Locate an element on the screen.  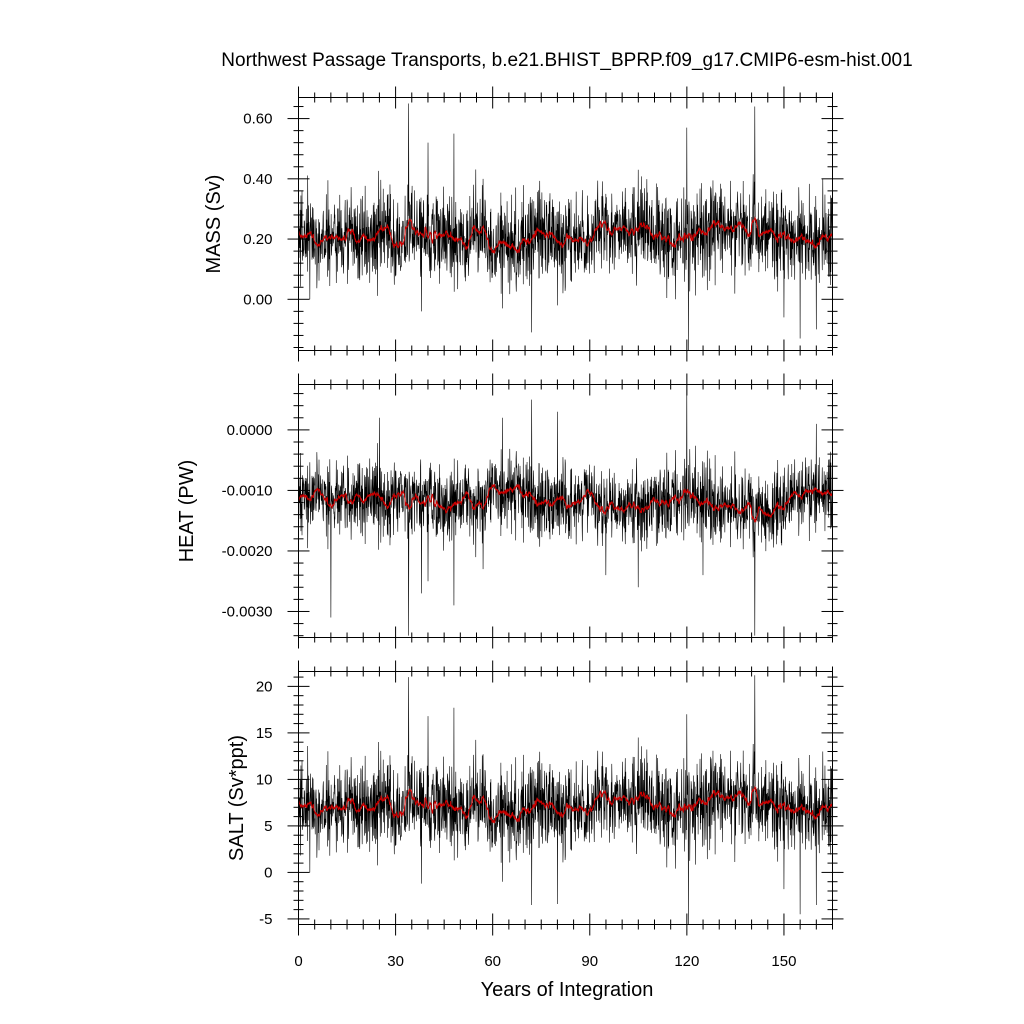
mass-plot-frame is located at coordinates (565, 224).